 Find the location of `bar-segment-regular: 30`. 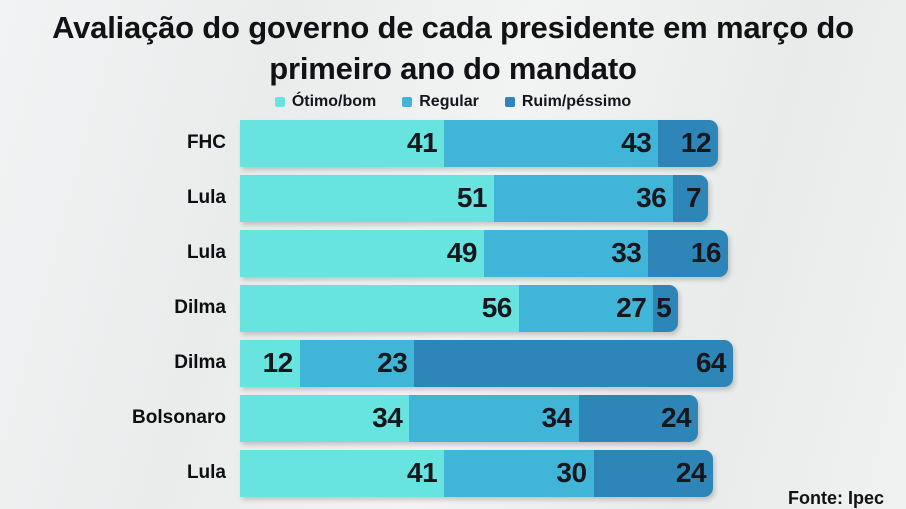

bar-segment-regular: 30 is located at coordinates (519, 473).